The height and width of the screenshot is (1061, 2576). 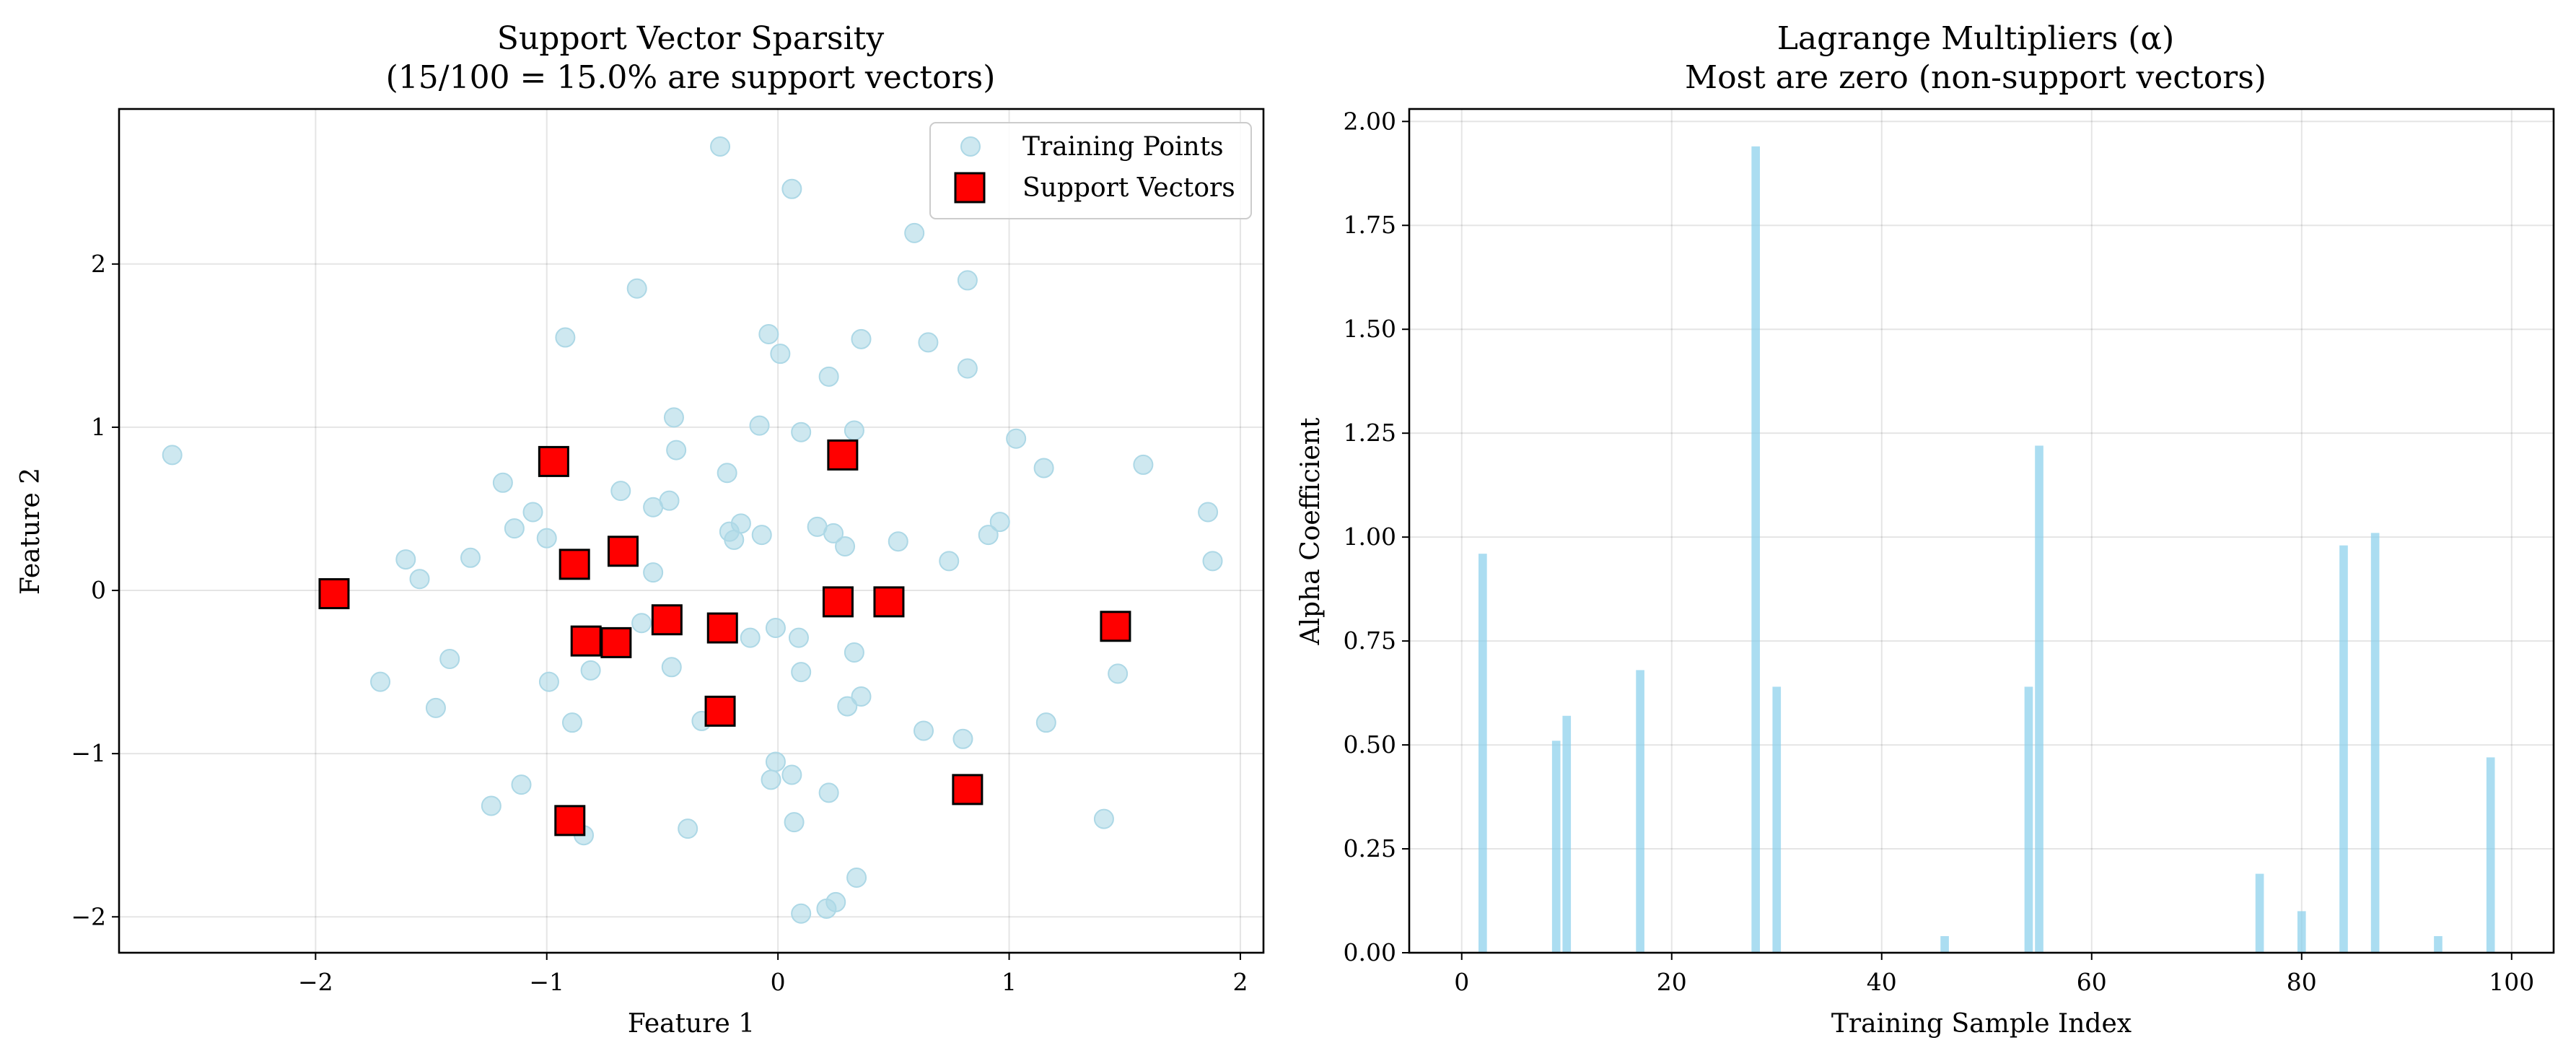 What do you see at coordinates (99, 427) in the screenshot?
I see `scatter-y-tick-label-1: 1` at bounding box center [99, 427].